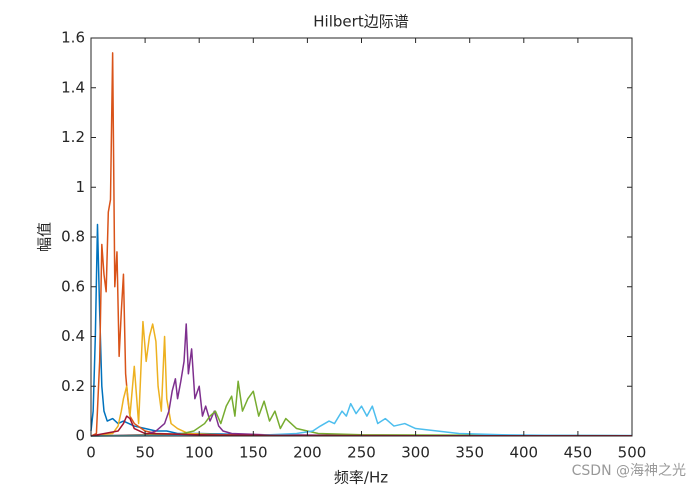 This screenshot has width=700, height=494. What do you see at coordinates (361, 478) in the screenshot?
I see `x-axis-label: 频率/Hz` at bounding box center [361, 478].